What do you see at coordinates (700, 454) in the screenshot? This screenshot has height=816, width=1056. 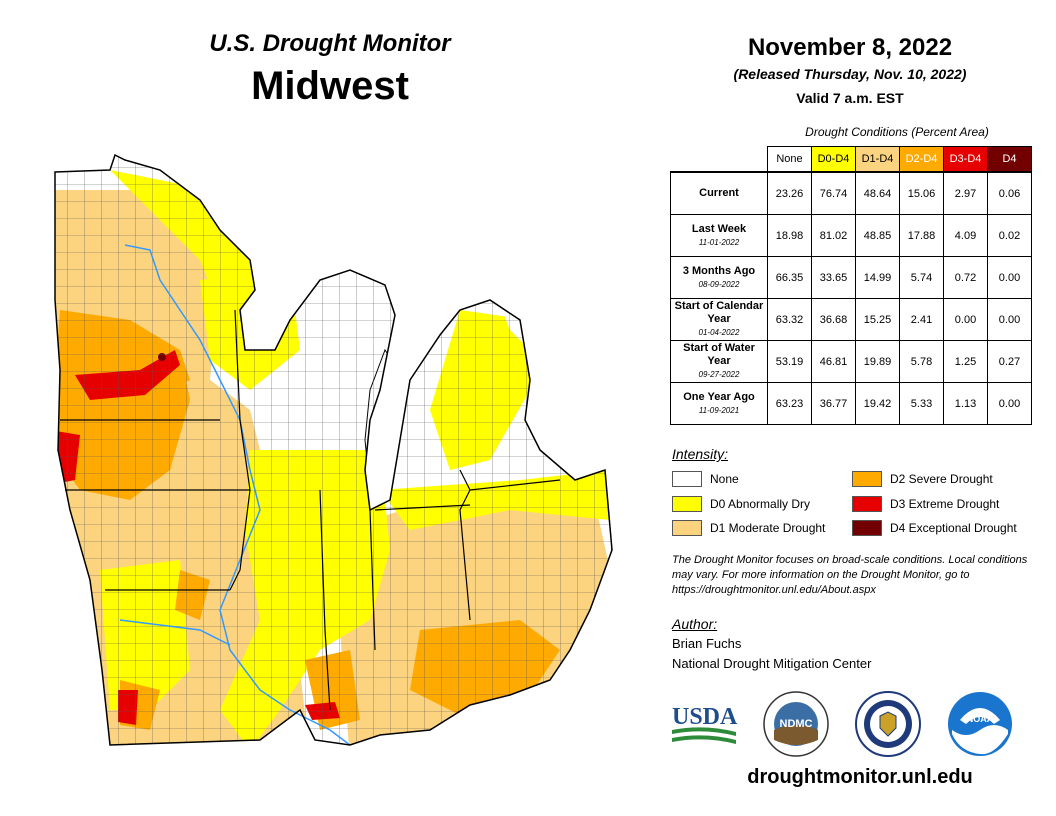 I see `legend-title: Intensity:` at bounding box center [700, 454].